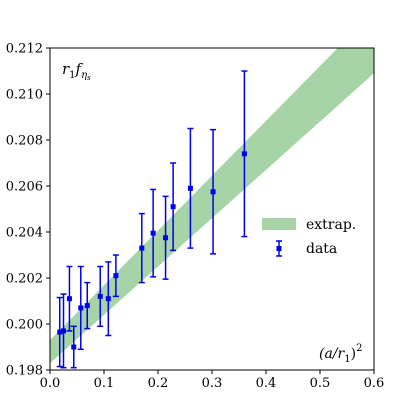  What do you see at coordinates (309, 237) in the screenshot?
I see `legend: extrap. data` at bounding box center [309, 237].